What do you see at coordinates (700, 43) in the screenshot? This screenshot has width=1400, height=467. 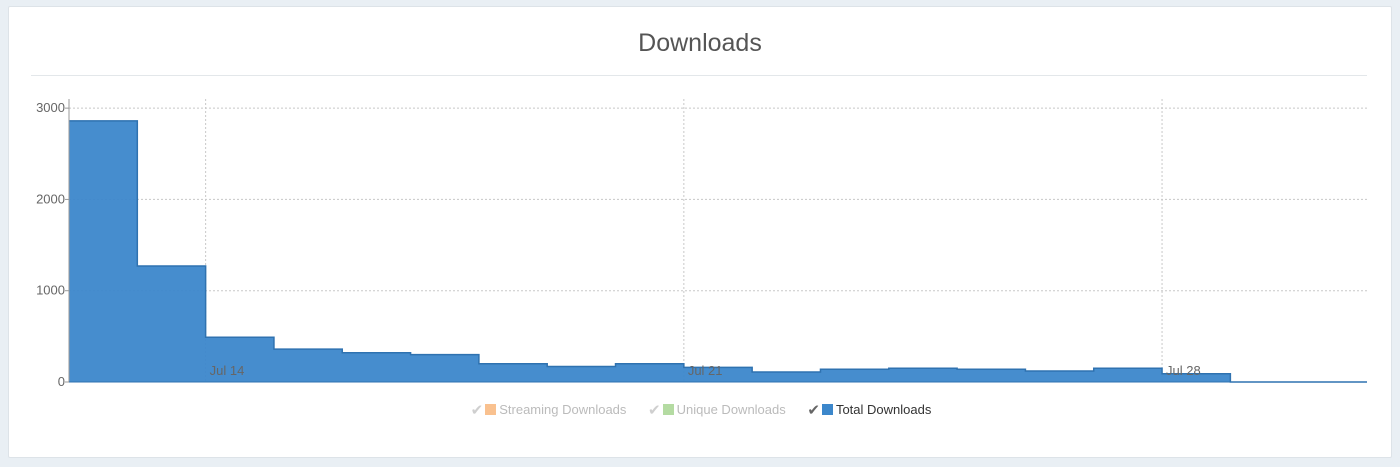 I see `chart-title: Downloads` at bounding box center [700, 43].